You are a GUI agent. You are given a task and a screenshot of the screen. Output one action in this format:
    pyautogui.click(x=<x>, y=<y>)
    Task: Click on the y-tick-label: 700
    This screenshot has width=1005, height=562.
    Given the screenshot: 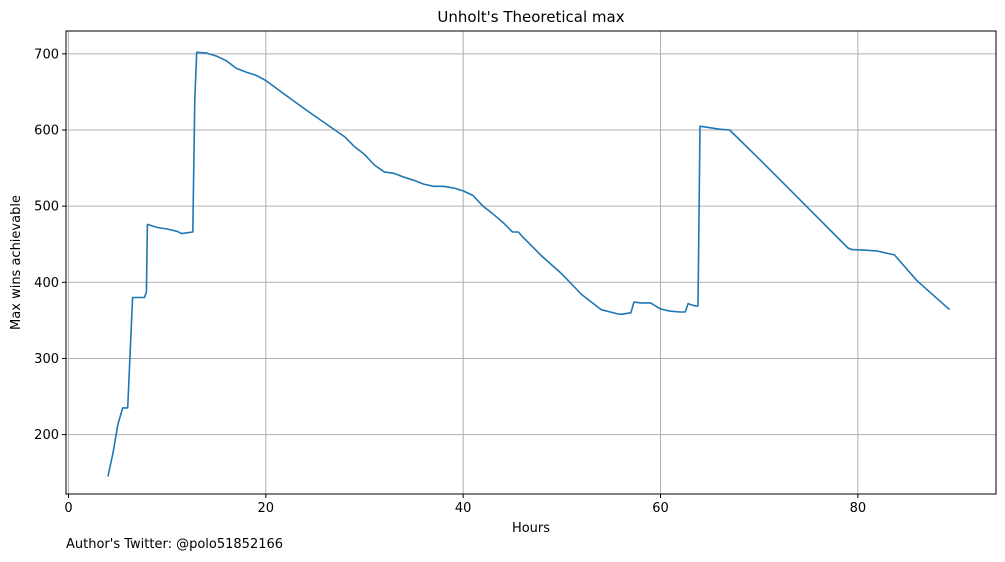 What is the action you would take?
    pyautogui.click(x=46, y=54)
    